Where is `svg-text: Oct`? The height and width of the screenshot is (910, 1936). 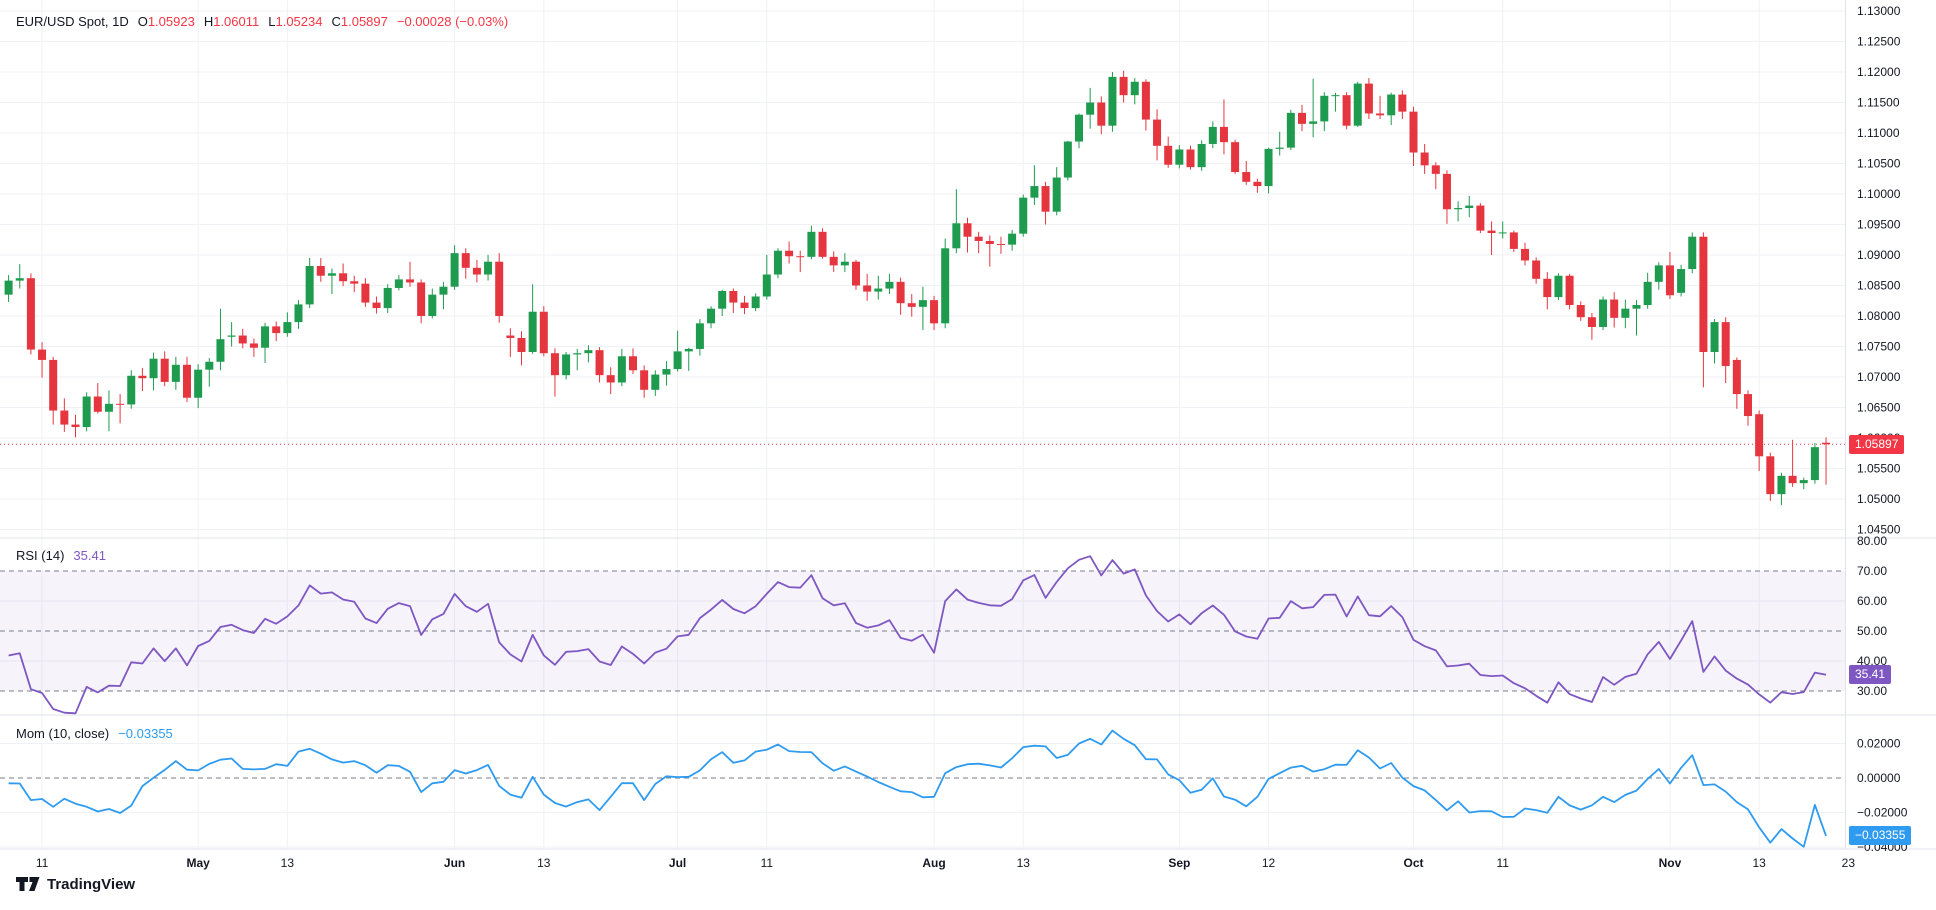 svg-text: Oct is located at coordinates (1413, 863).